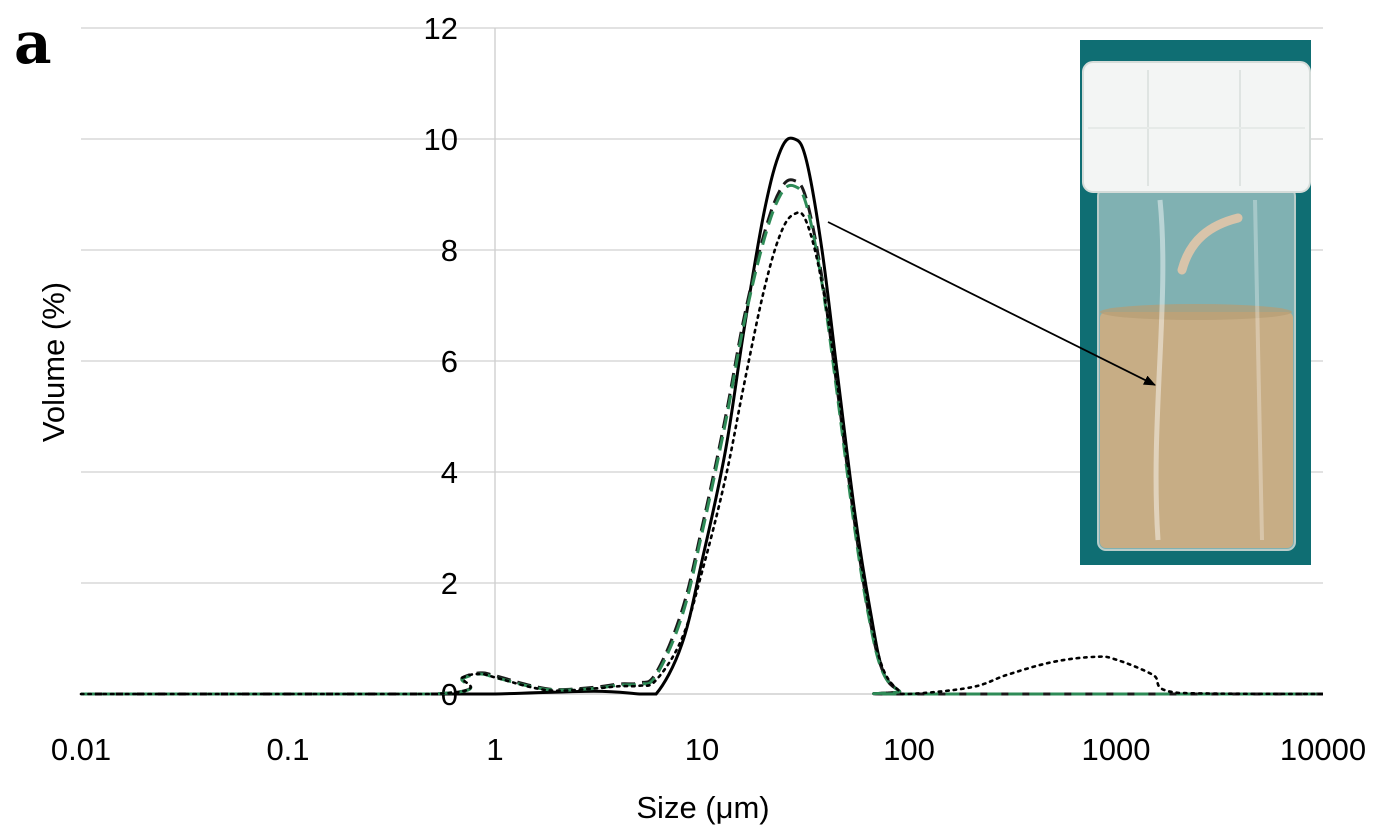 Image resolution: width=1392 pixels, height=834 pixels. What do you see at coordinates (81, 749) in the screenshot?
I see `x-tick-label: 0.01` at bounding box center [81, 749].